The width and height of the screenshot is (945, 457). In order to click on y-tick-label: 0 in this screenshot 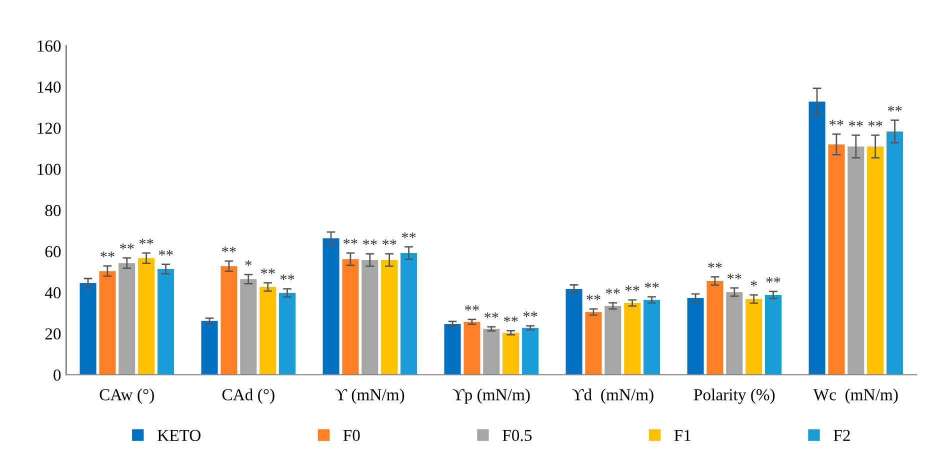, I will do `click(57, 375)`.